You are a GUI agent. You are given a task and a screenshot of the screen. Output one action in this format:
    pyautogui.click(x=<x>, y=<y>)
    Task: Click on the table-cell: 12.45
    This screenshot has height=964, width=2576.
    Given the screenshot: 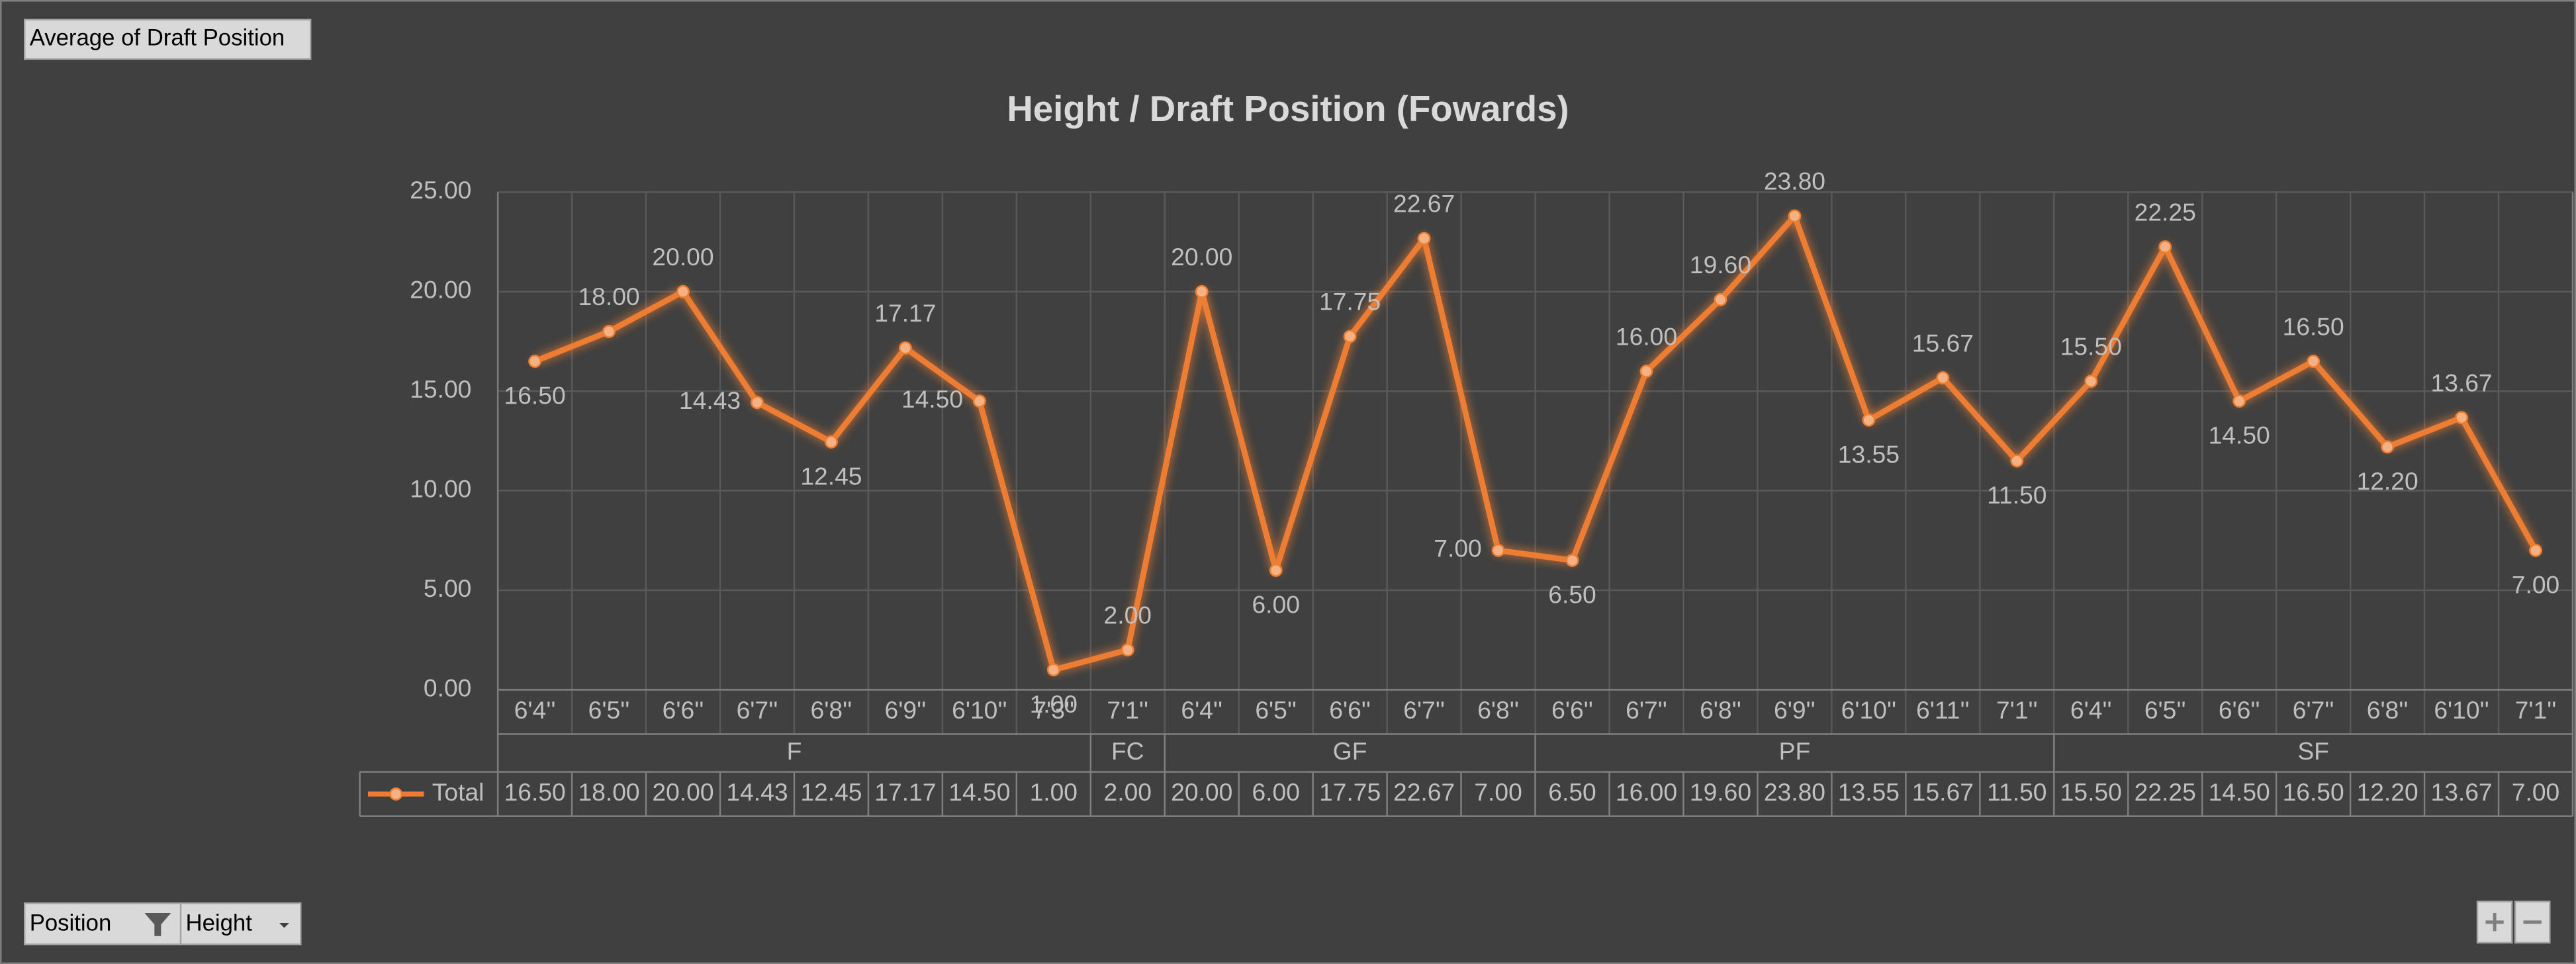 What is the action you would take?
    pyautogui.click(x=831, y=792)
    